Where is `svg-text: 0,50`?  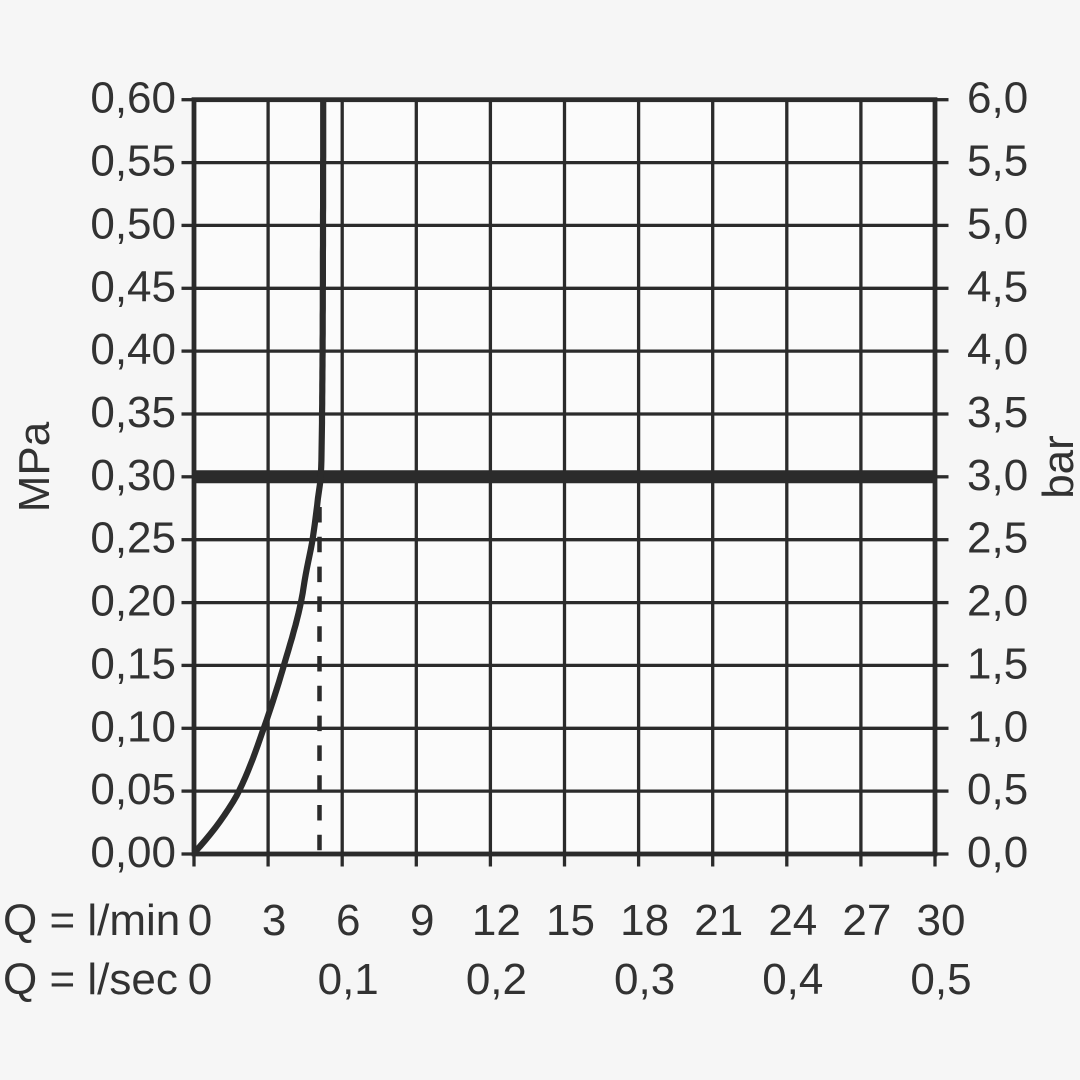 svg-text: 0,50 is located at coordinates (133, 223).